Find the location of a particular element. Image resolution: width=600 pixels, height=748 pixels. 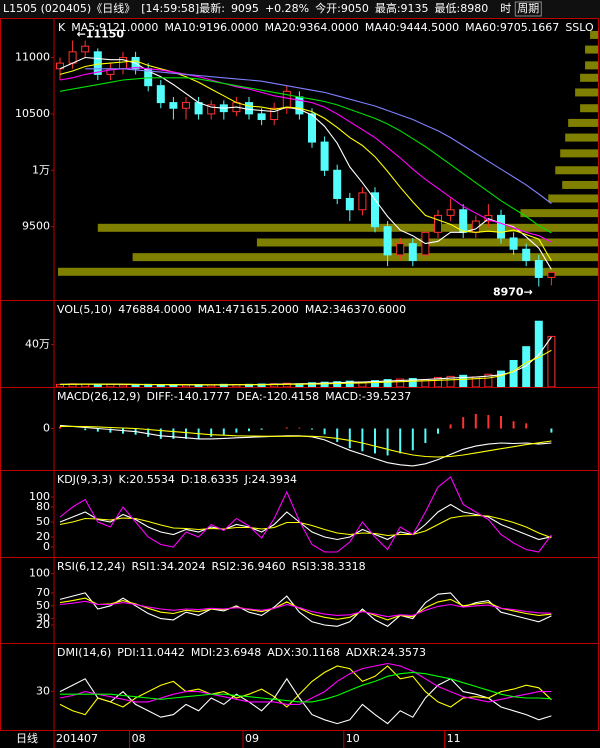

tab-box is located at coordinates (528, 9).